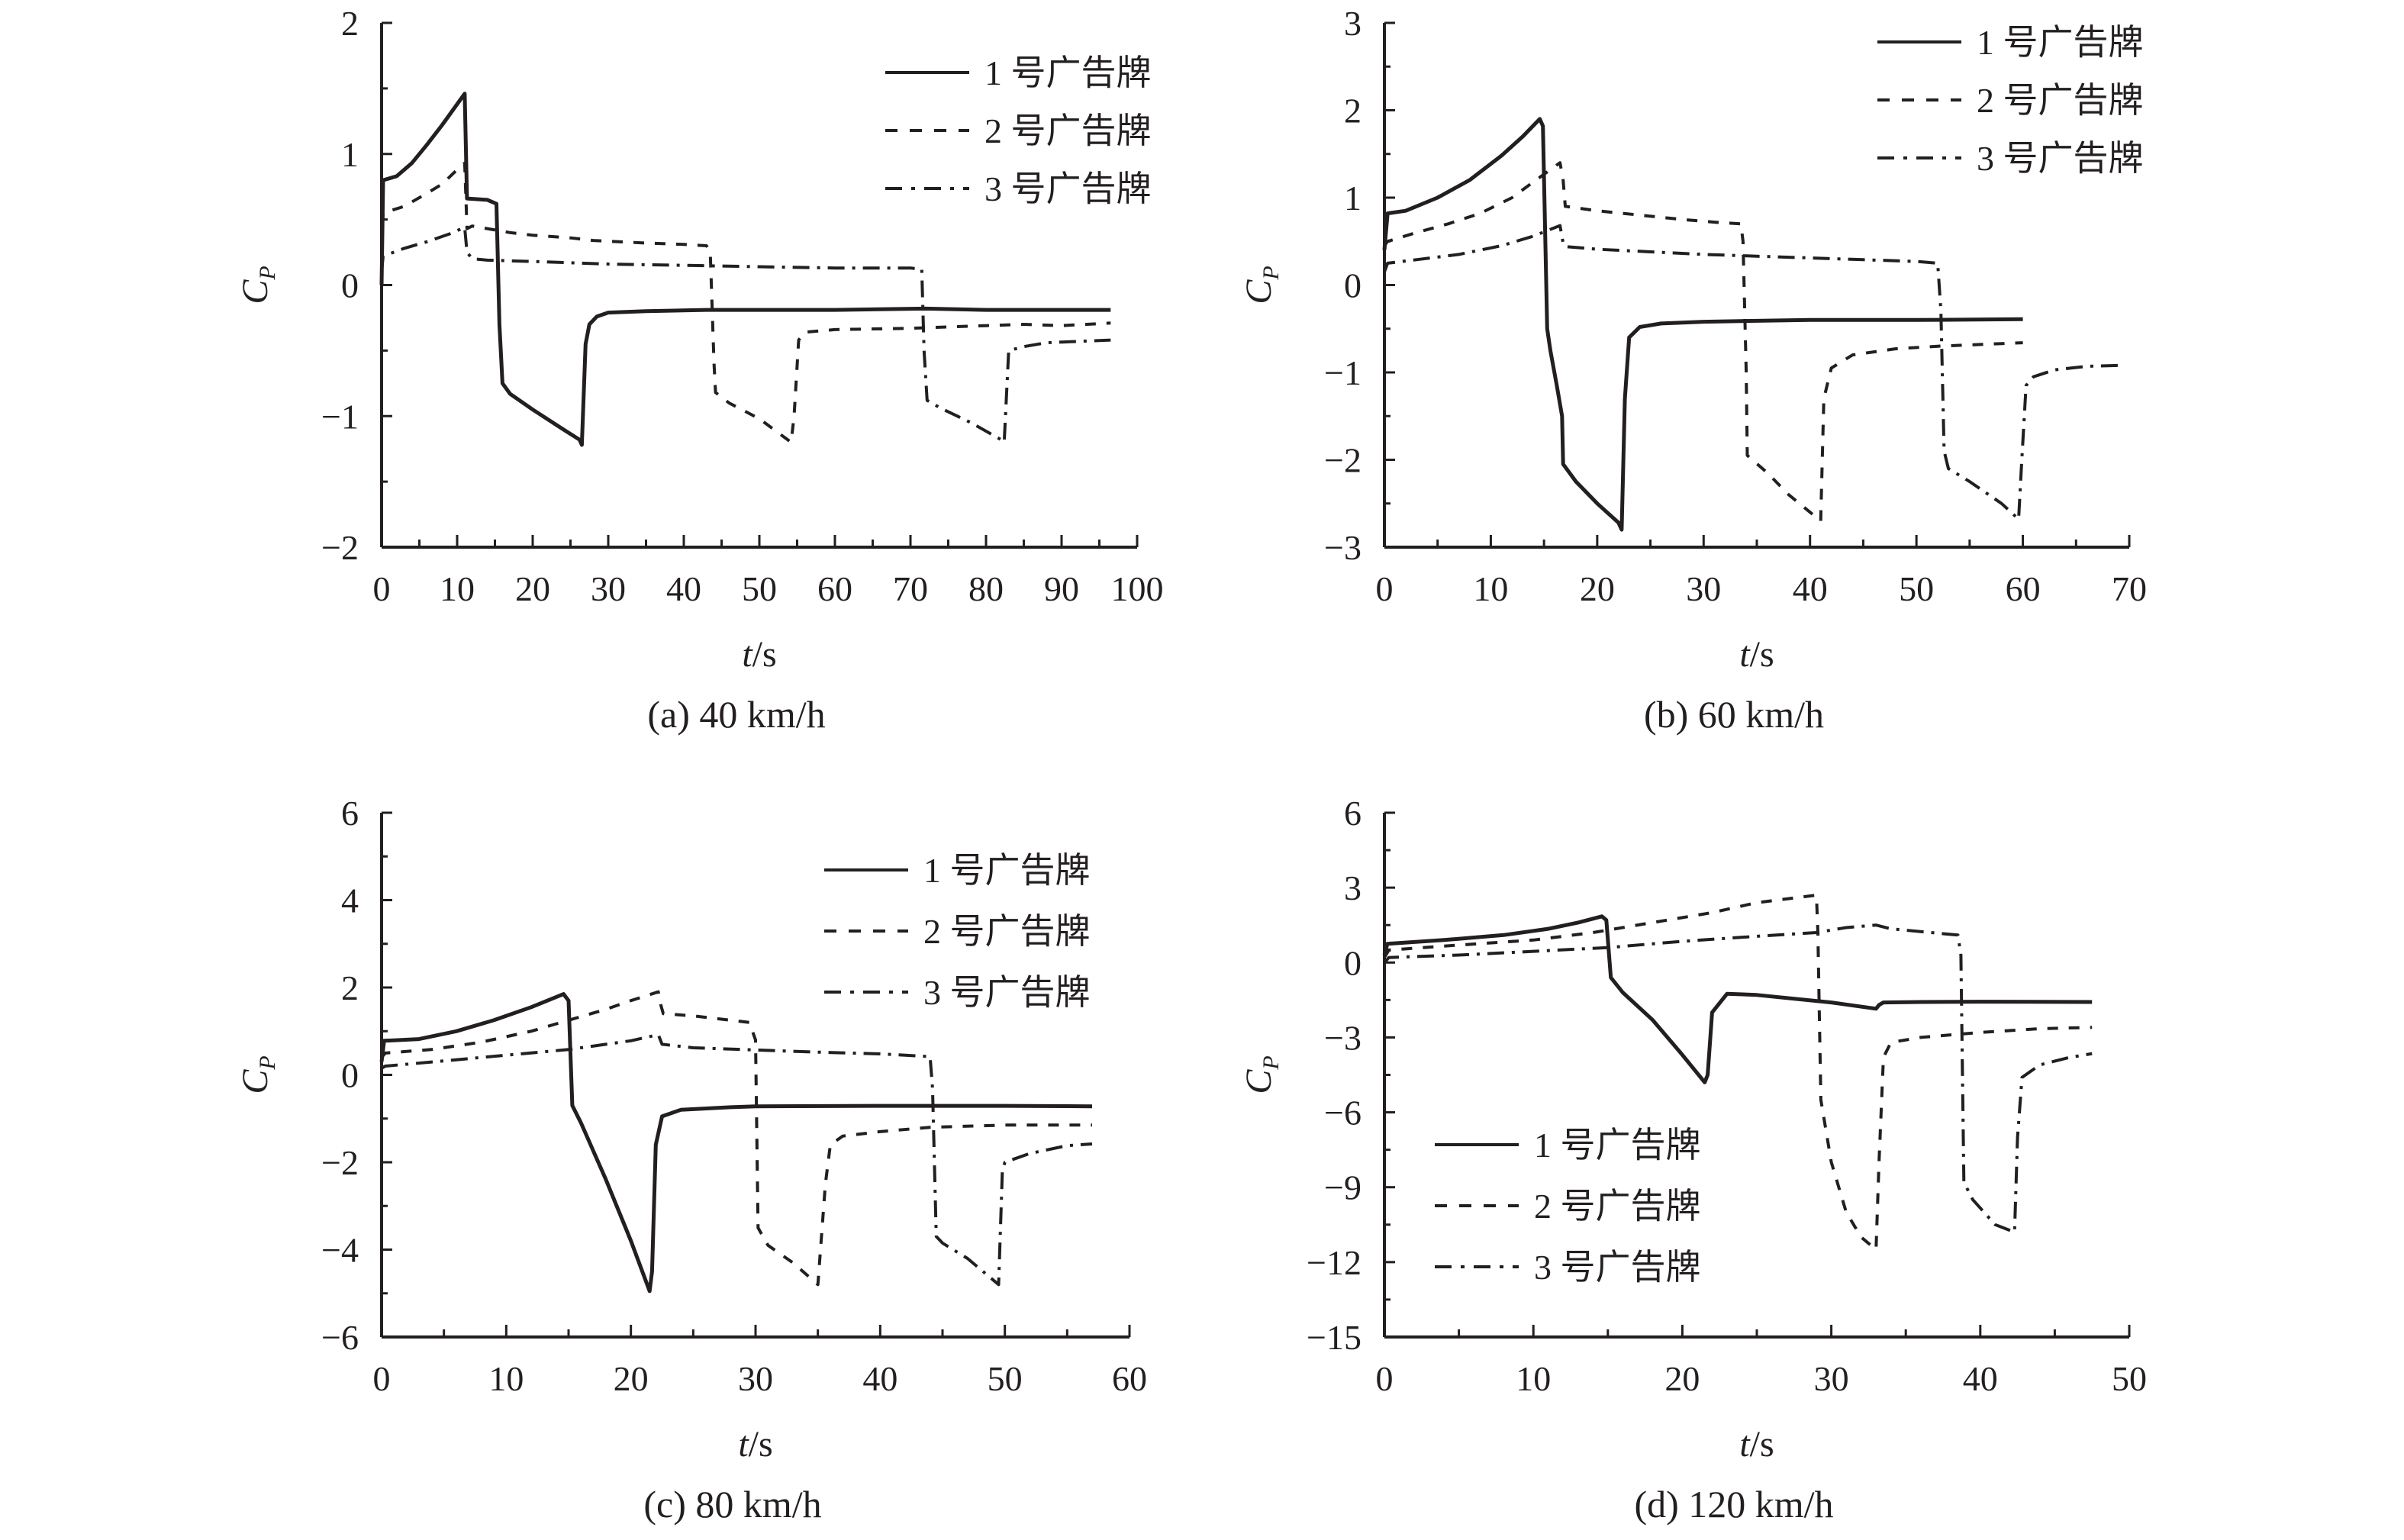 Image resolution: width=2404 pixels, height=1540 pixels. What do you see at coordinates (1137, 588) in the screenshot?
I see `x-tick-label: 100` at bounding box center [1137, 588].